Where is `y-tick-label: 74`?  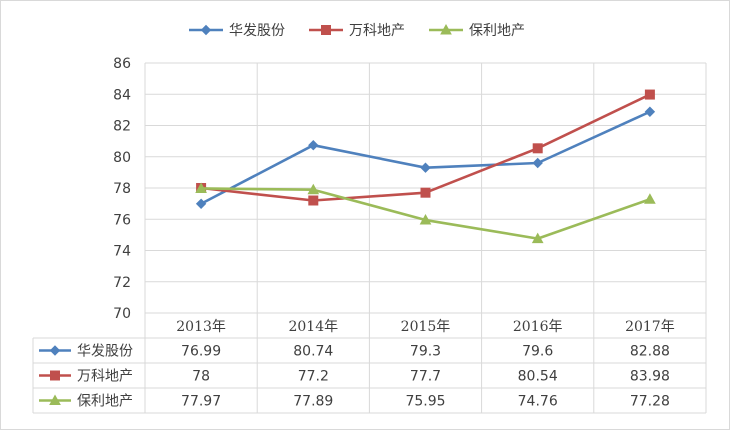 y-tick-label: 74 is located at coordinates (122, 252).